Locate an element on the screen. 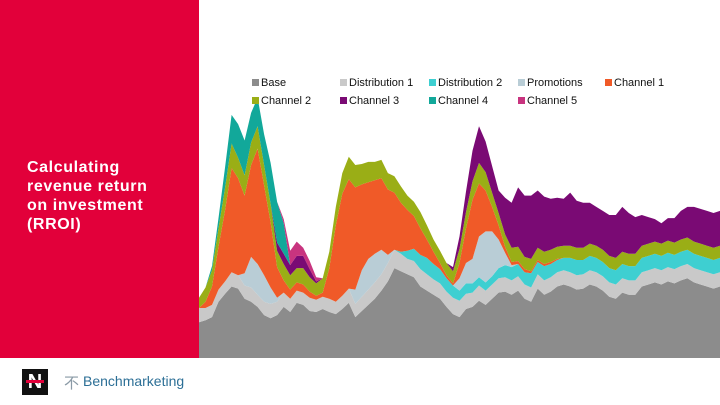 The width and height of the screenshot is (720, 405). legend-item-promotions: Promotions is located at coordinates (550, 83).